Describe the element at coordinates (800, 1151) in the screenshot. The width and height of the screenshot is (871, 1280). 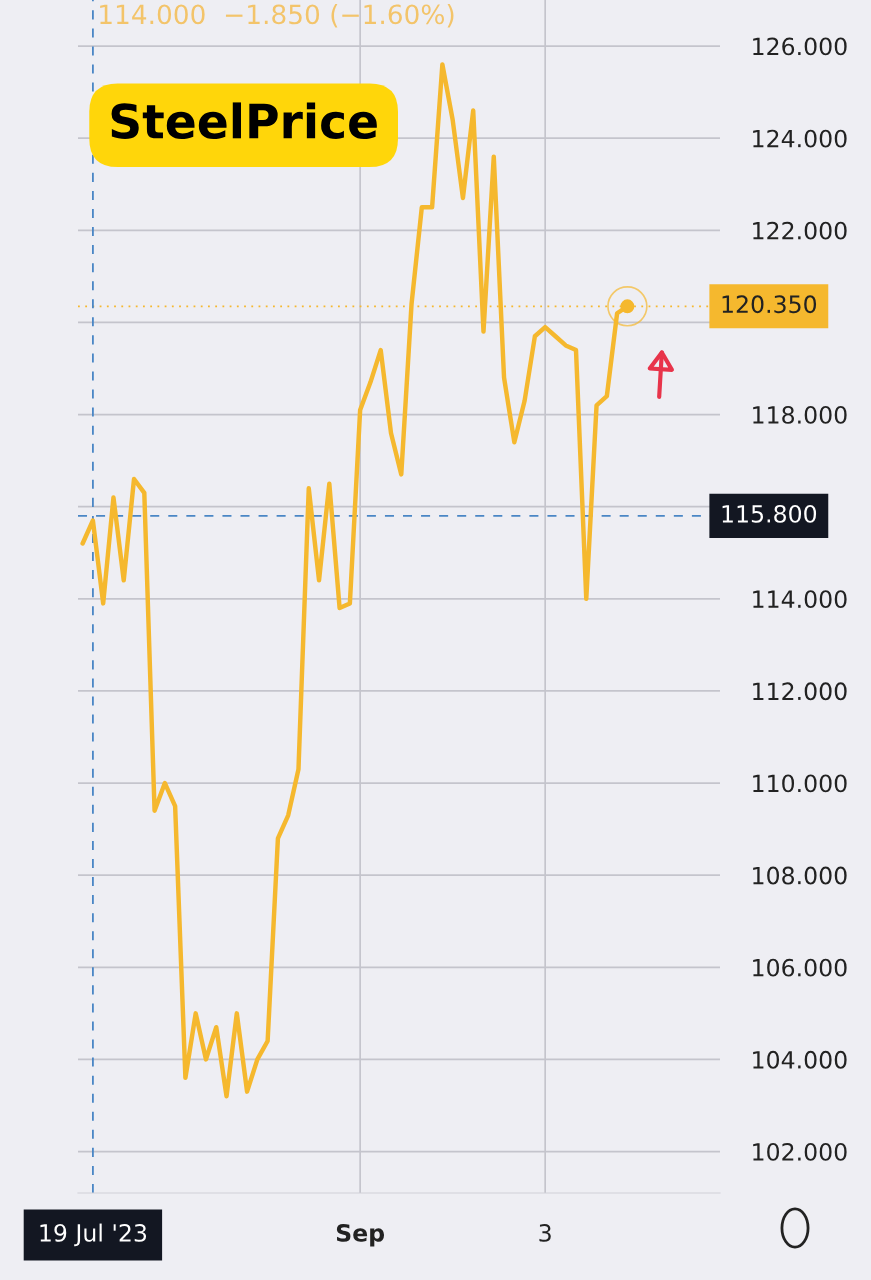
I see `y-tick-label: 102.000` at that location.